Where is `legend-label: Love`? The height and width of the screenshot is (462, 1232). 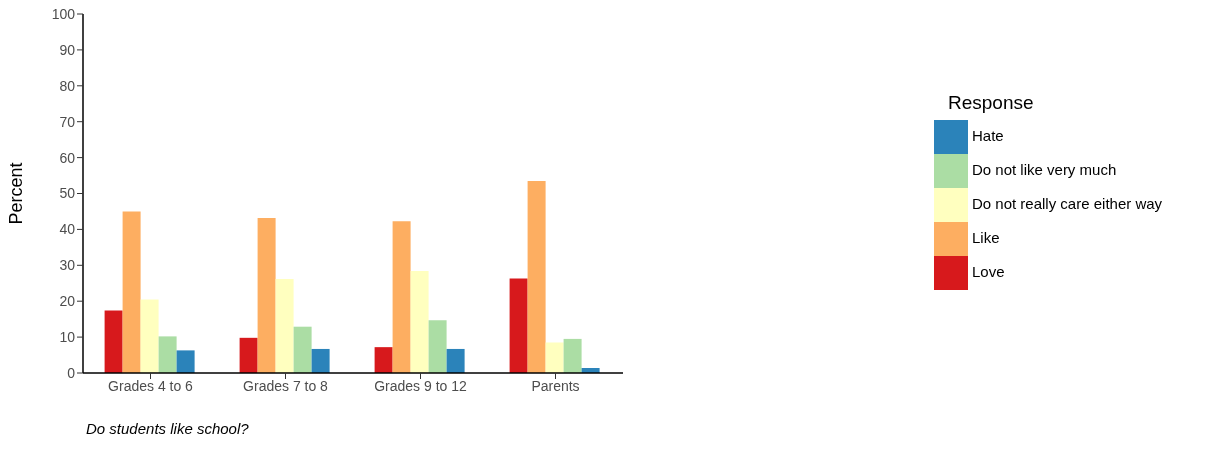
legend-label: Love is located at coordinates (988, 271).